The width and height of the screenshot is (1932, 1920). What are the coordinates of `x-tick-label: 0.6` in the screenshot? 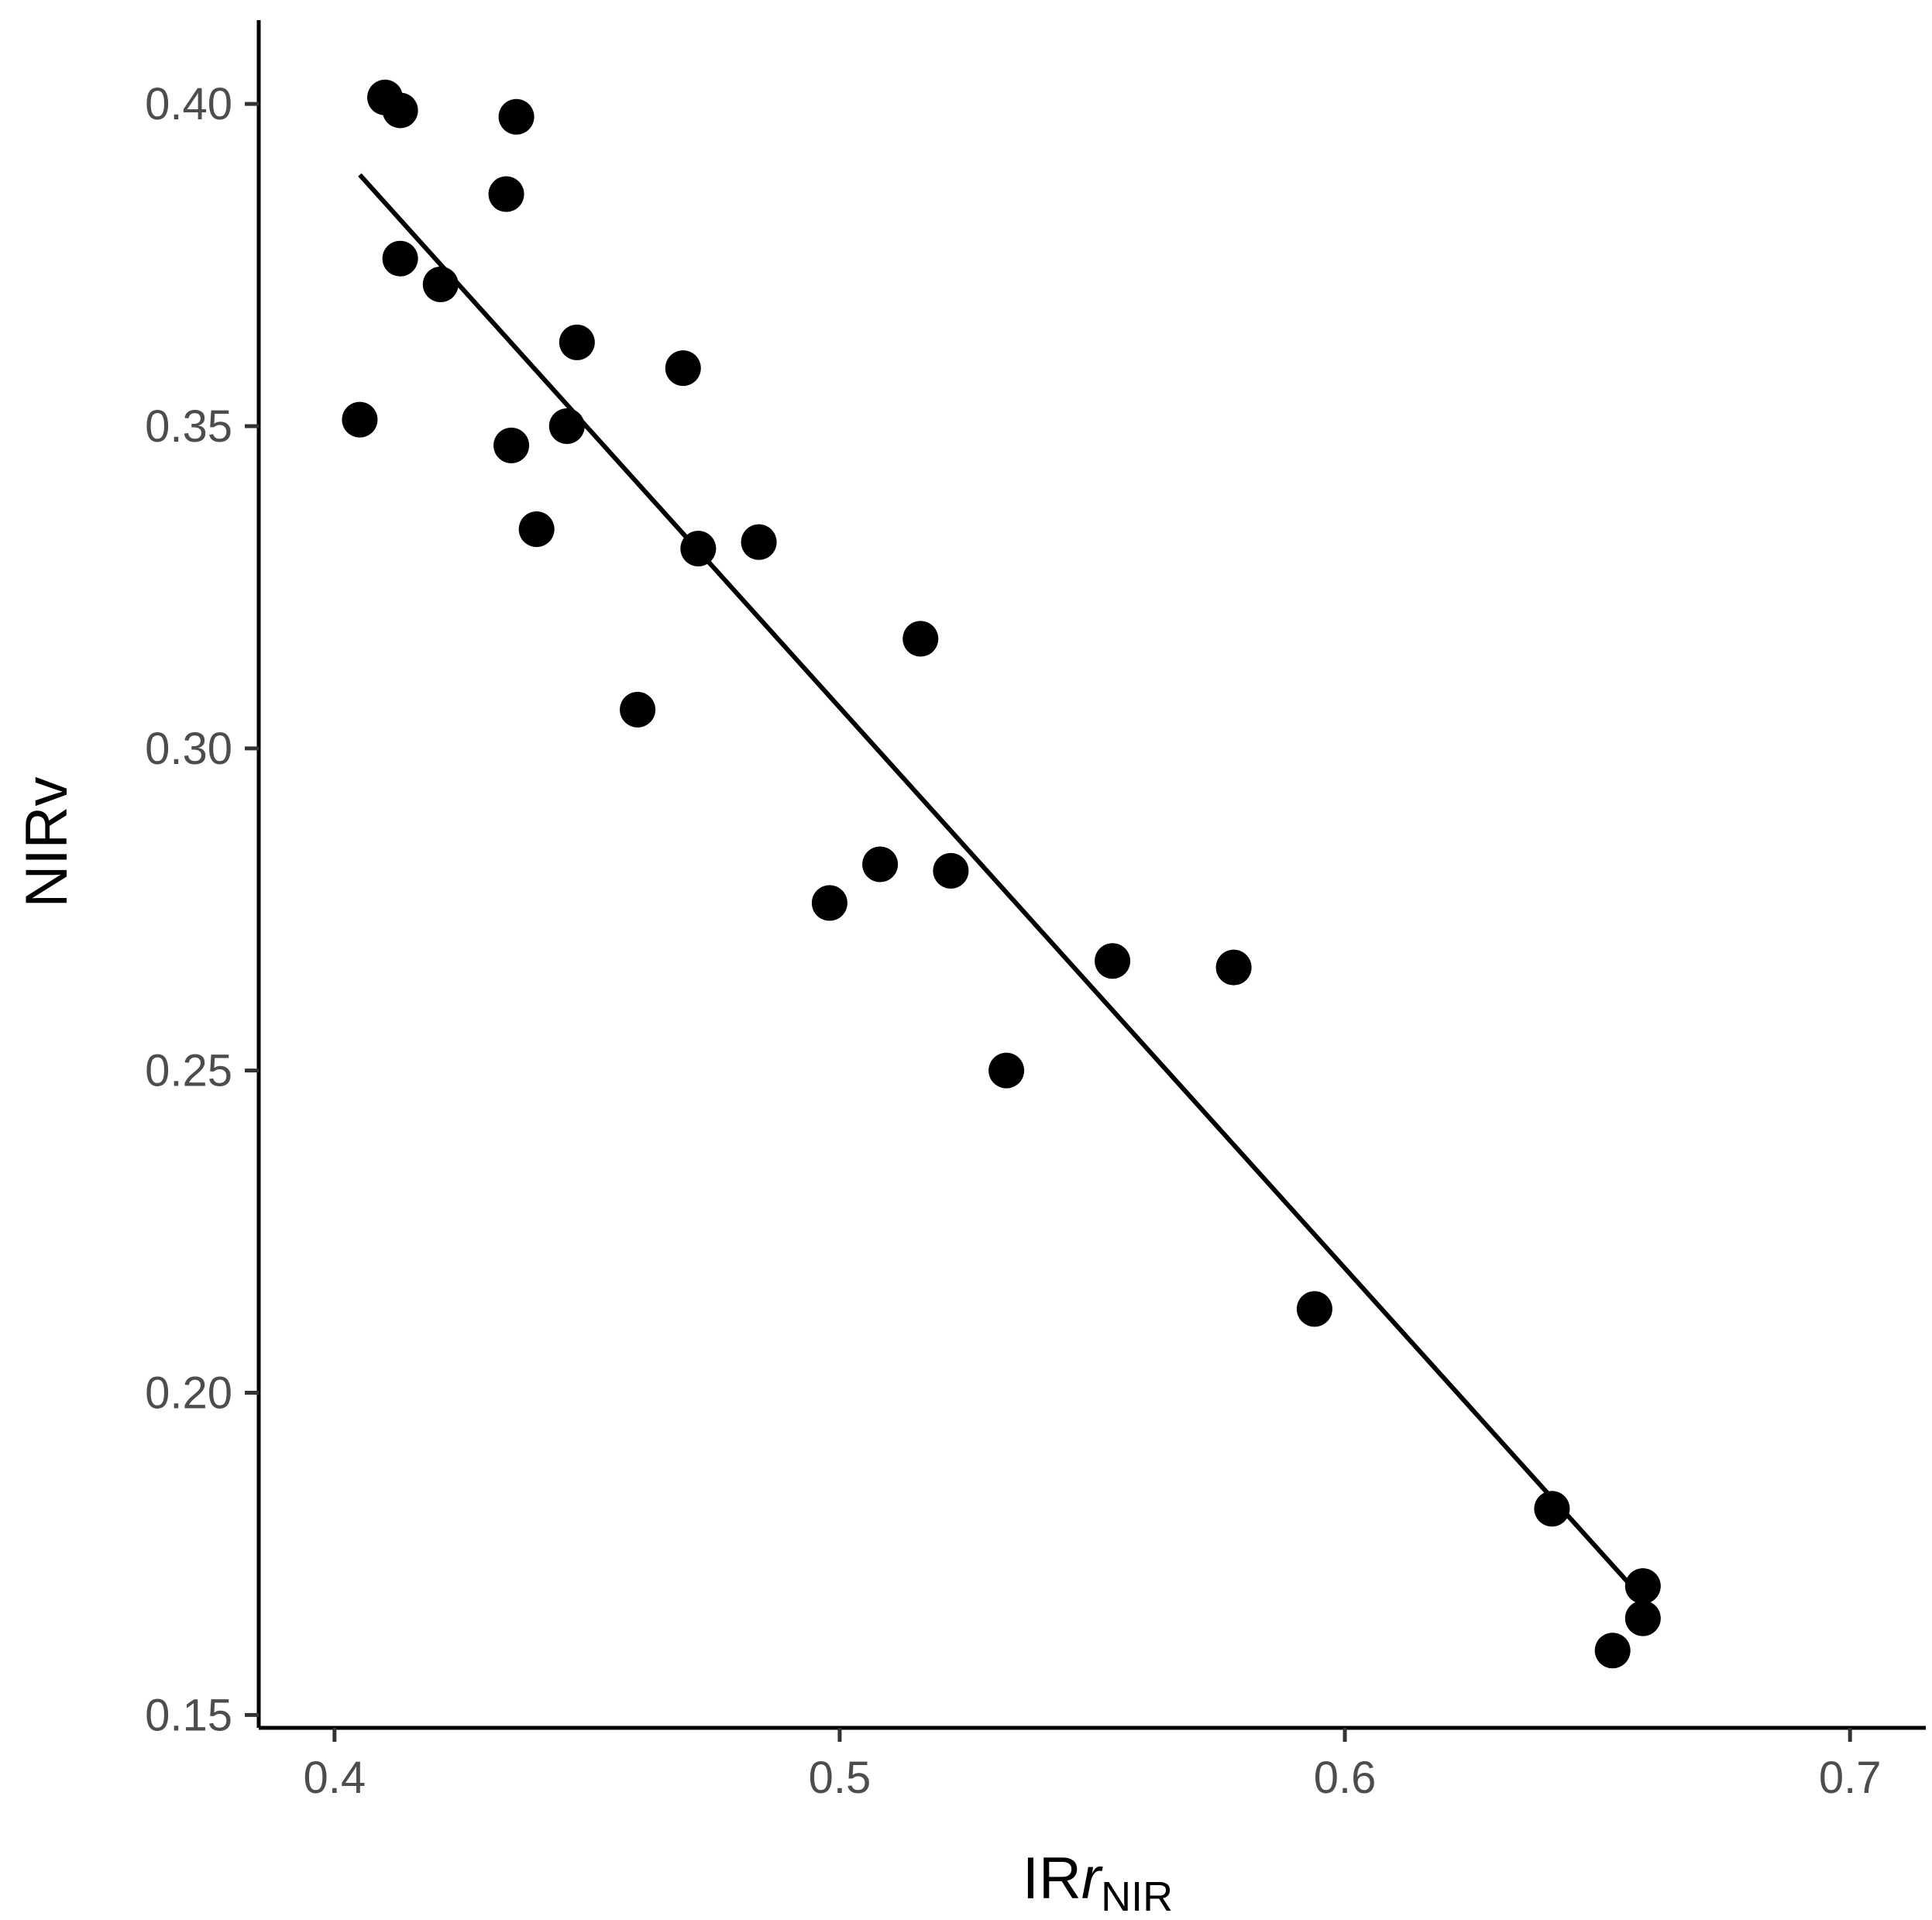 It's located at (1346, 1778).